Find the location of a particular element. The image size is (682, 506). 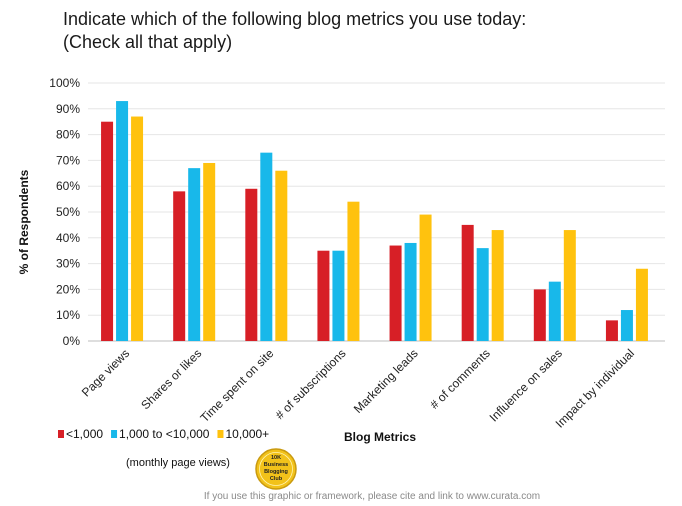

y-tick-label: 30% is located at coordinates (68, 264).